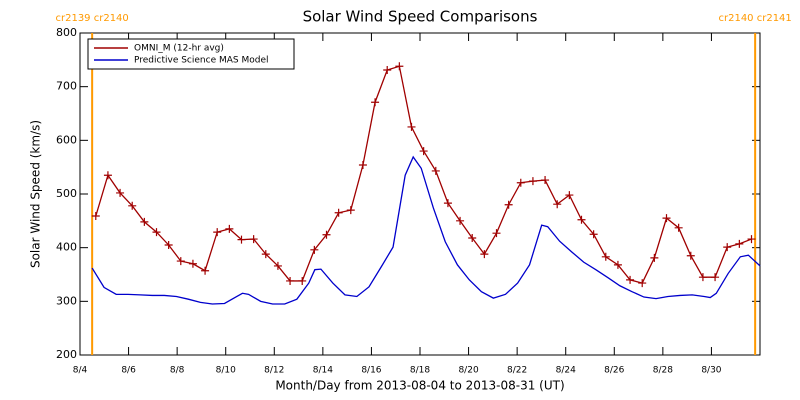 This screenshot has height=400, width=800. I want to click on chart-title: Solar Wind Speed Comparisons, so click(420, 17).